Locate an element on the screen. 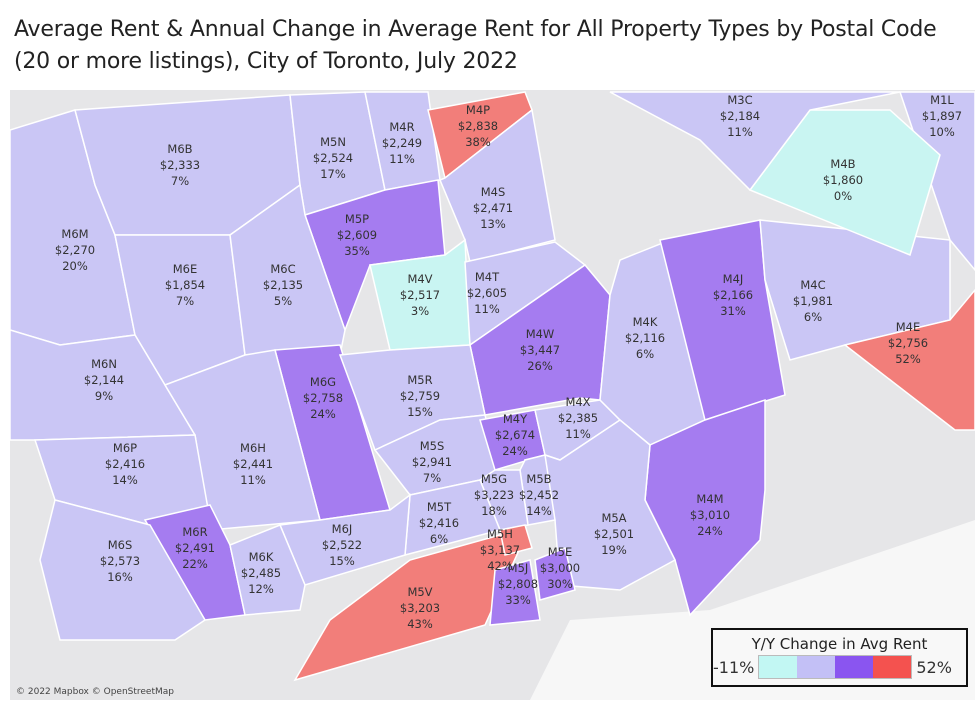  region-label: M3C $2,184 11% is located at coordinates (740, 116).